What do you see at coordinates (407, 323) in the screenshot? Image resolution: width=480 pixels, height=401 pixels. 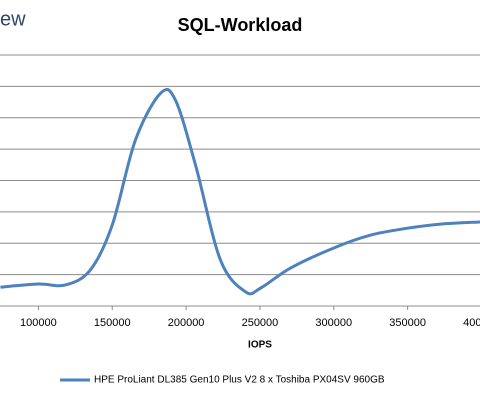 I see `x-tick-label: 350000` at bounding box center [407, 323].